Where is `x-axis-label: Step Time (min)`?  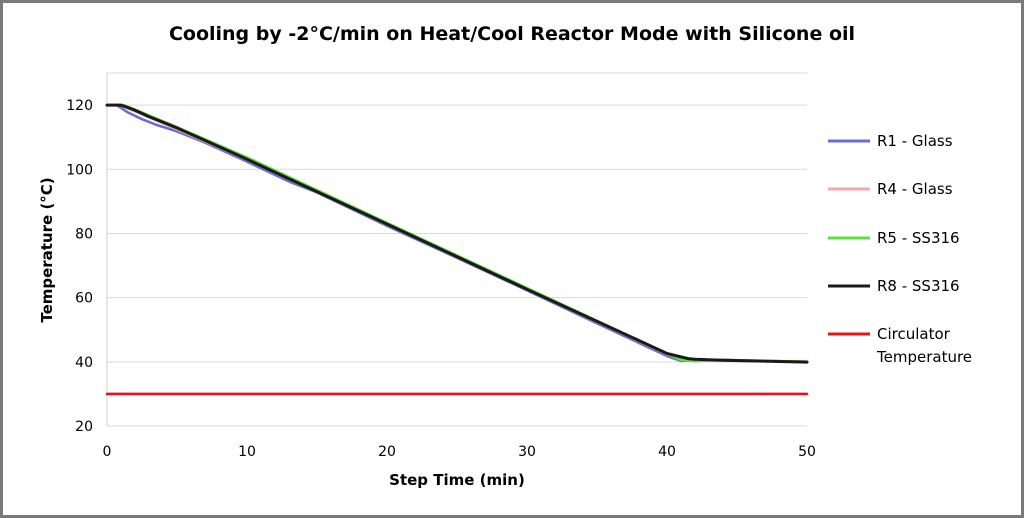 x-axis-label: Step Time (min) is located at coordinates (457, 480).